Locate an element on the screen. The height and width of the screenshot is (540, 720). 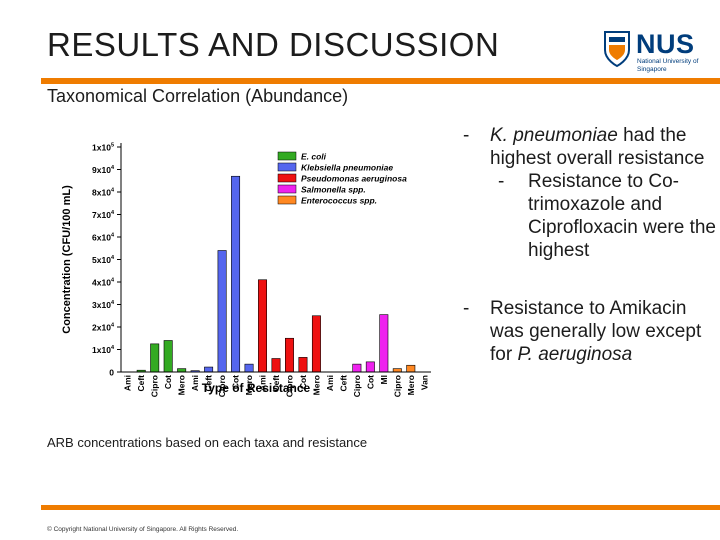
y-tick-label: 5x104 is located at coordinates (103, 260).